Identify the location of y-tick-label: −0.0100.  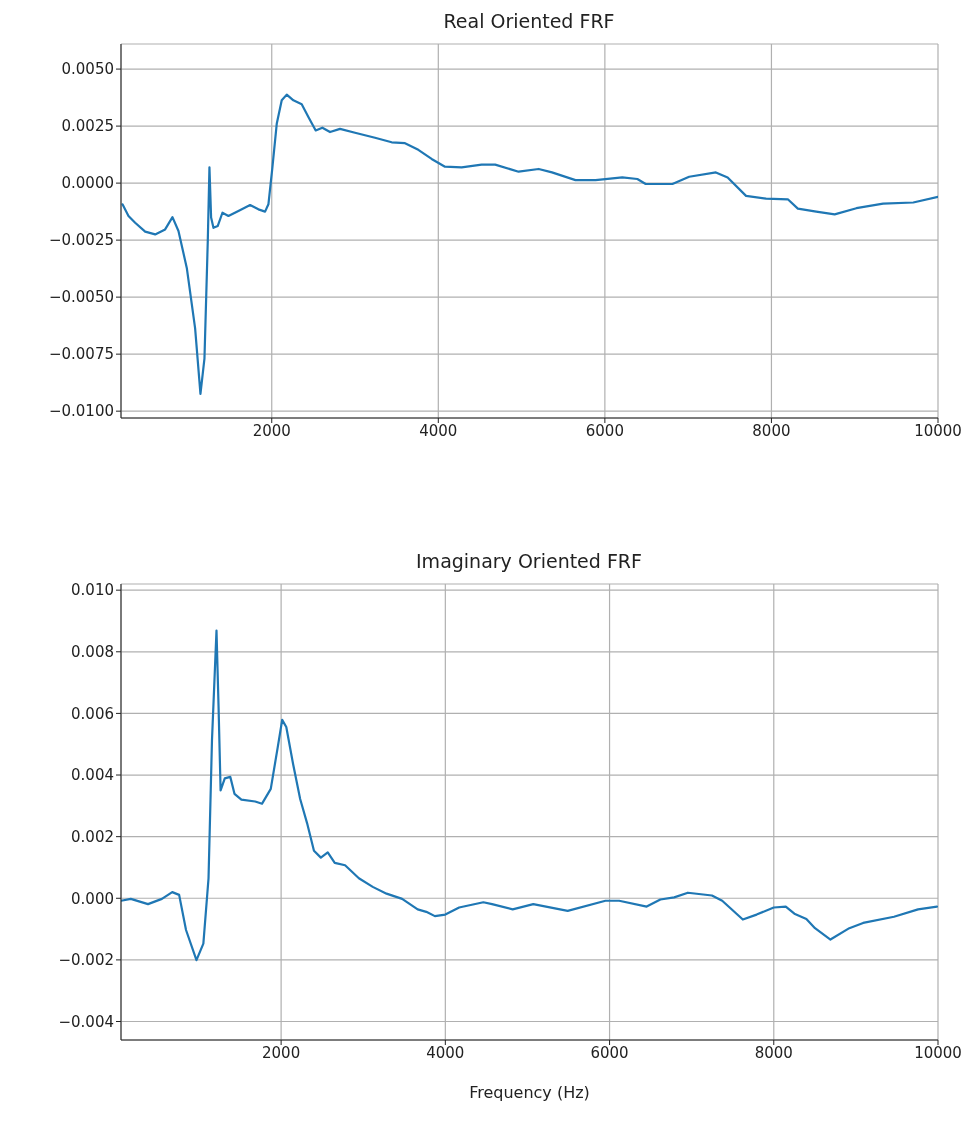
(81, 411).